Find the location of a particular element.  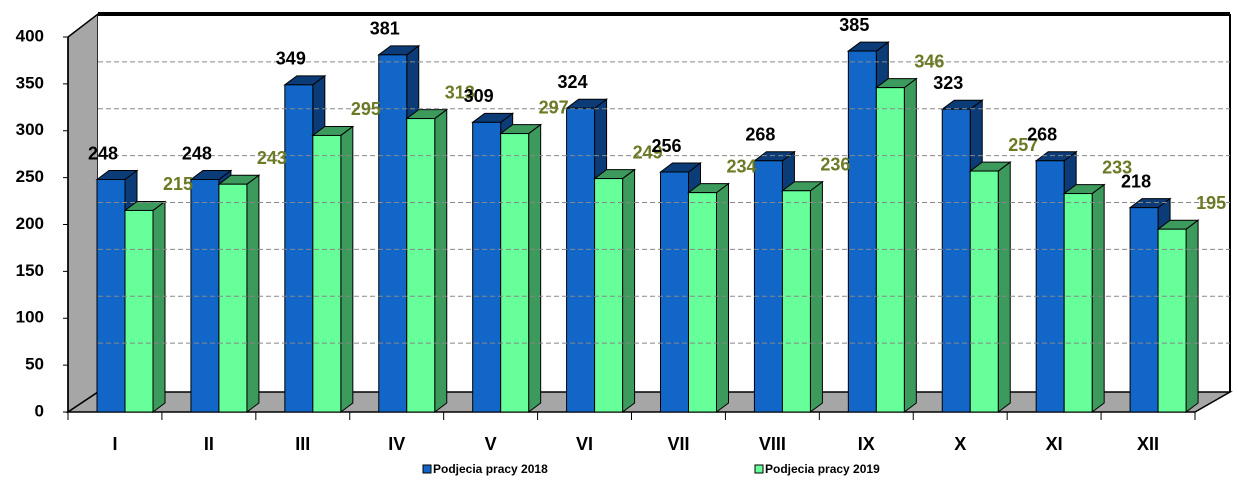

legend-label: Podjecia pracy 2018 is located at coordinates (490, 469).